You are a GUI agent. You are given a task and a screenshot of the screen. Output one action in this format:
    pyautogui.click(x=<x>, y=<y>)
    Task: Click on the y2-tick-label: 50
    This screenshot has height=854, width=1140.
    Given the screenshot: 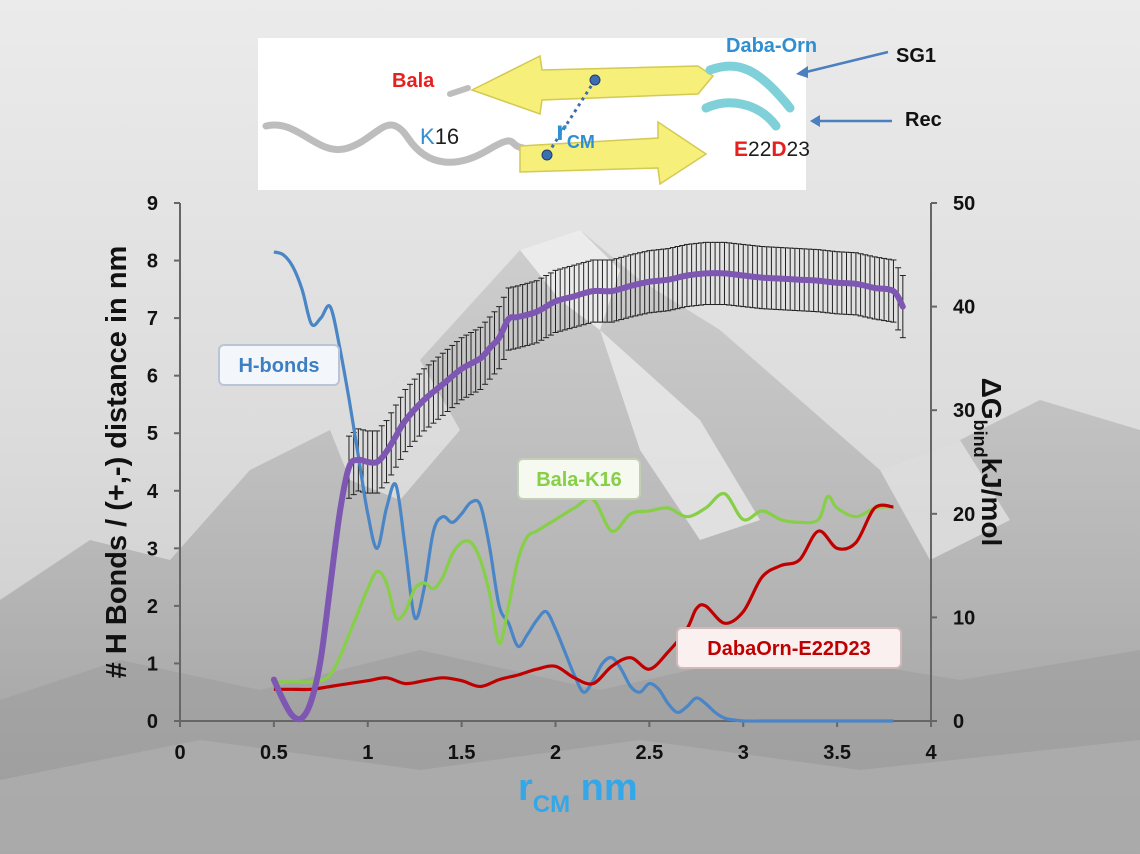 What is the action you would take?
    pyautogui.click(x=964, y=204)
    